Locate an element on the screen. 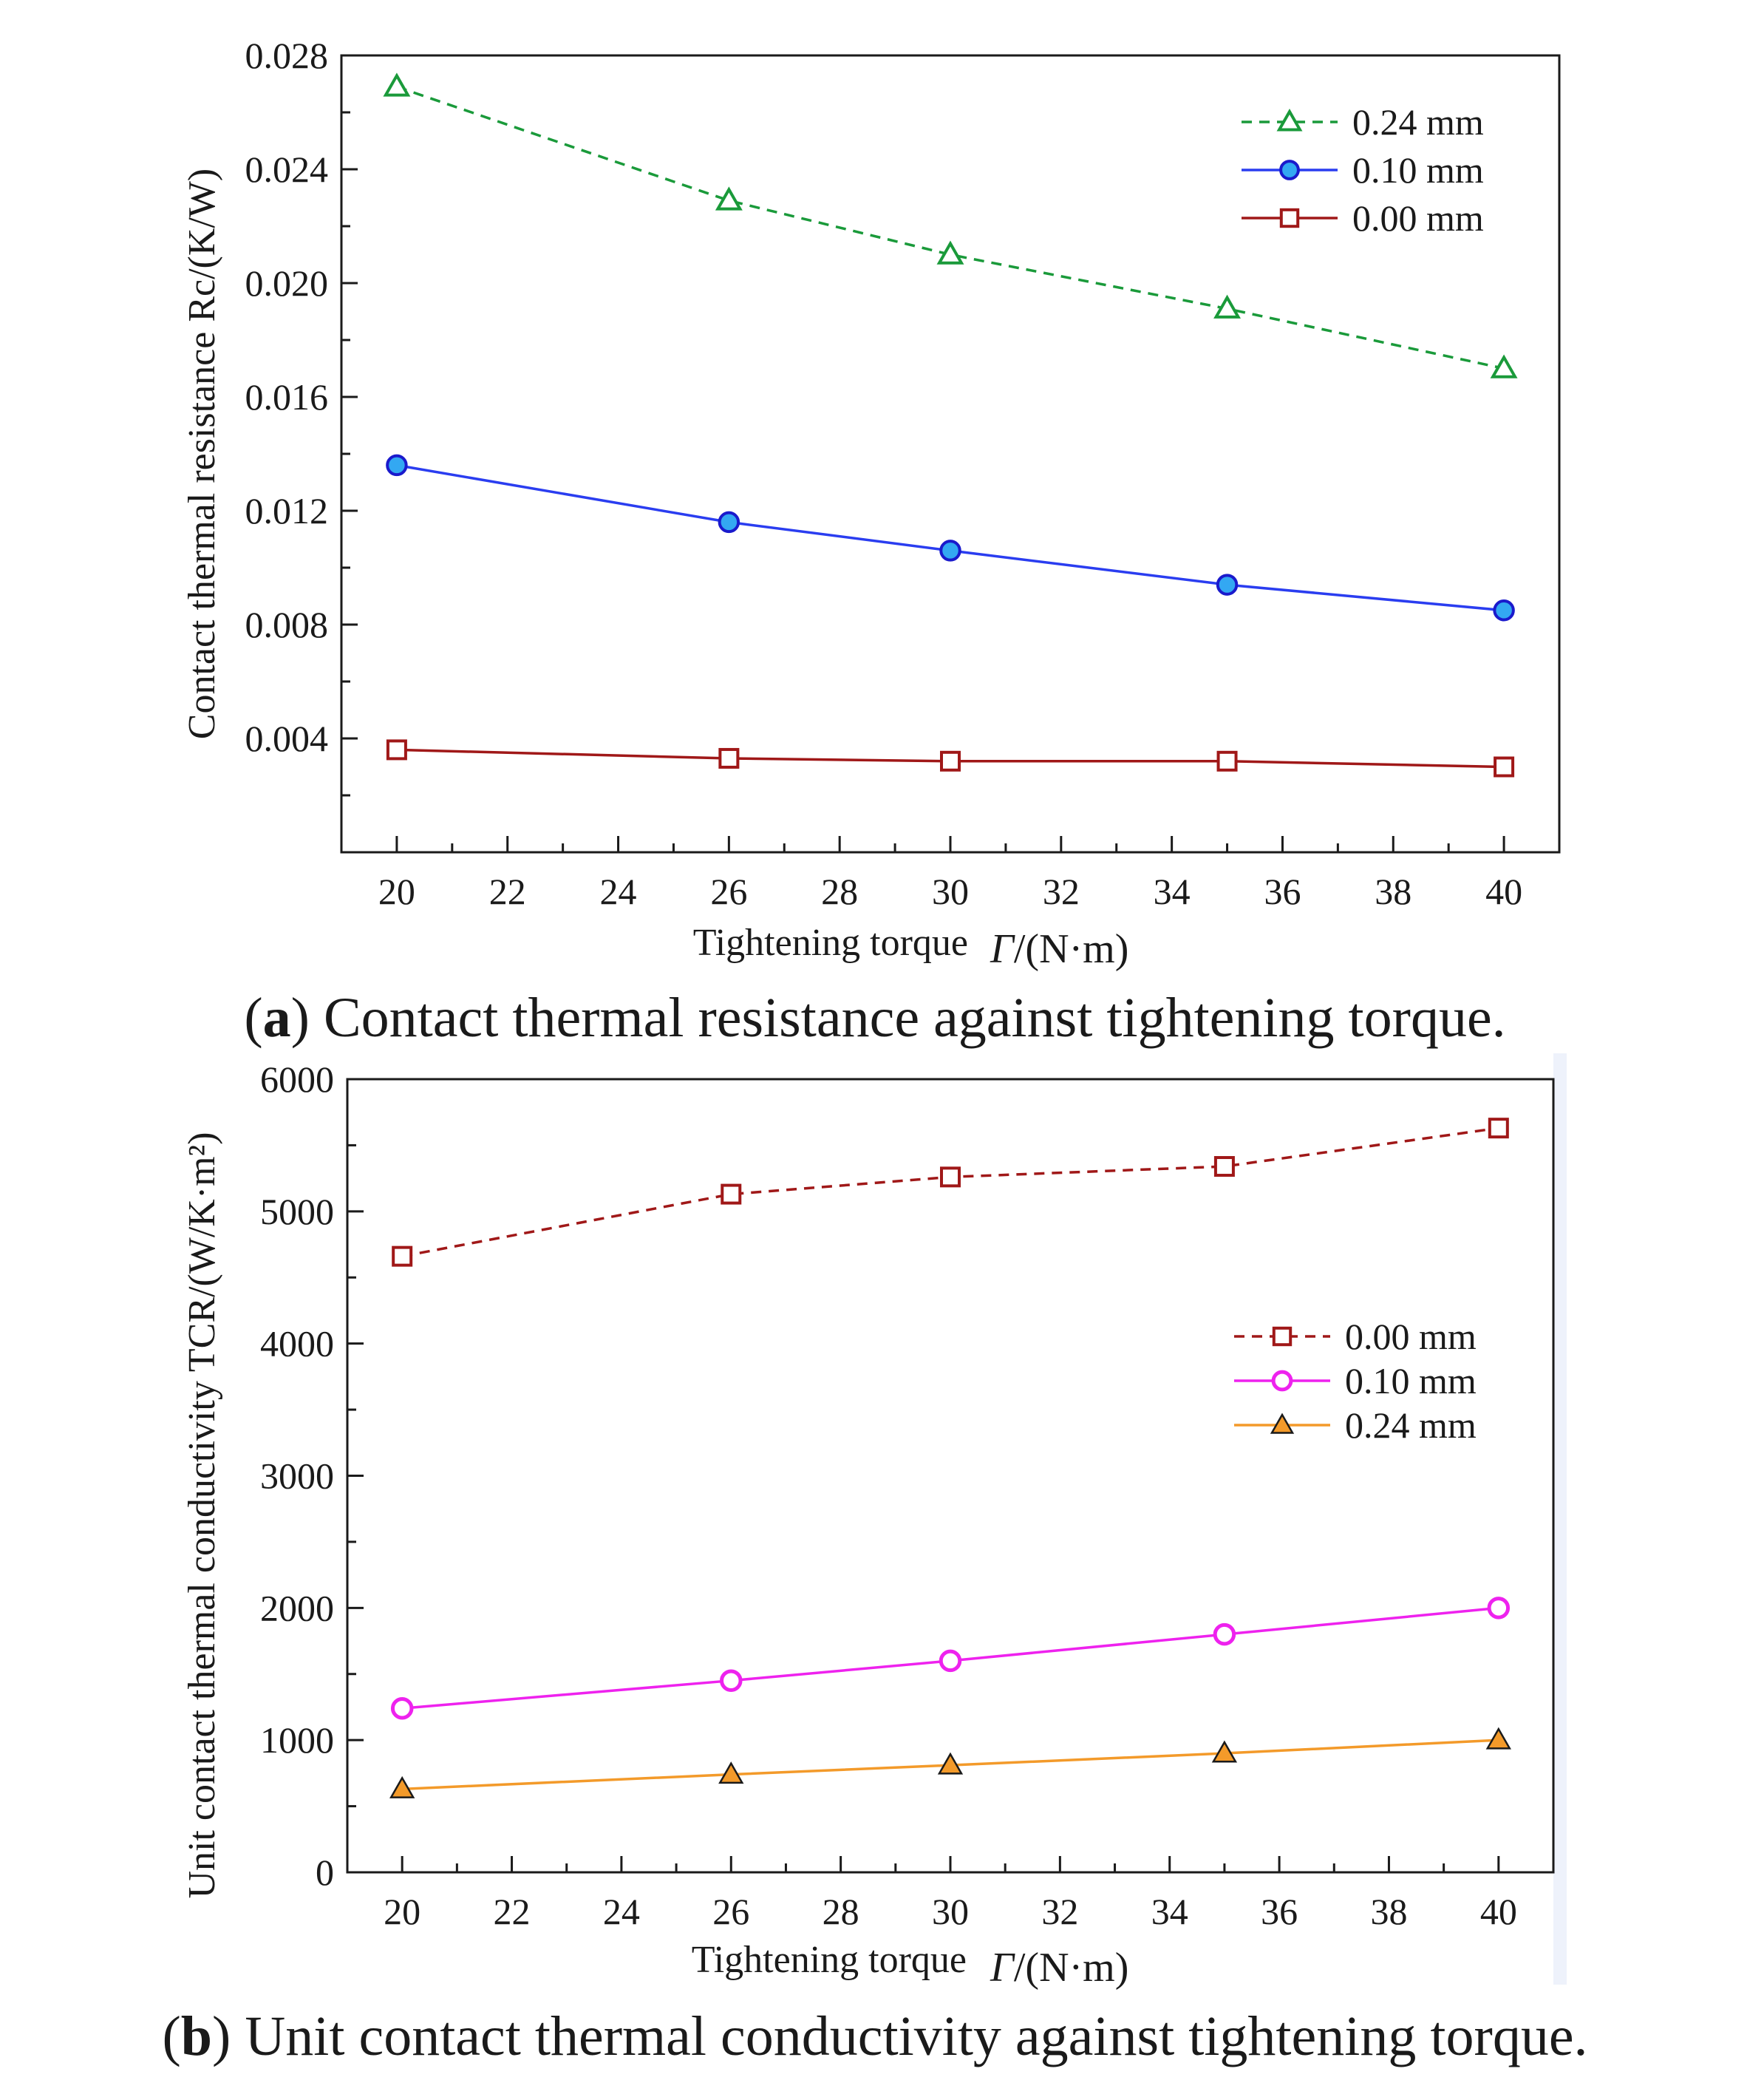  chart-b-x-tick-labels: 20 22 24 26 28 30 32 34 36 38 40 is located at coordinates (951, 1911).